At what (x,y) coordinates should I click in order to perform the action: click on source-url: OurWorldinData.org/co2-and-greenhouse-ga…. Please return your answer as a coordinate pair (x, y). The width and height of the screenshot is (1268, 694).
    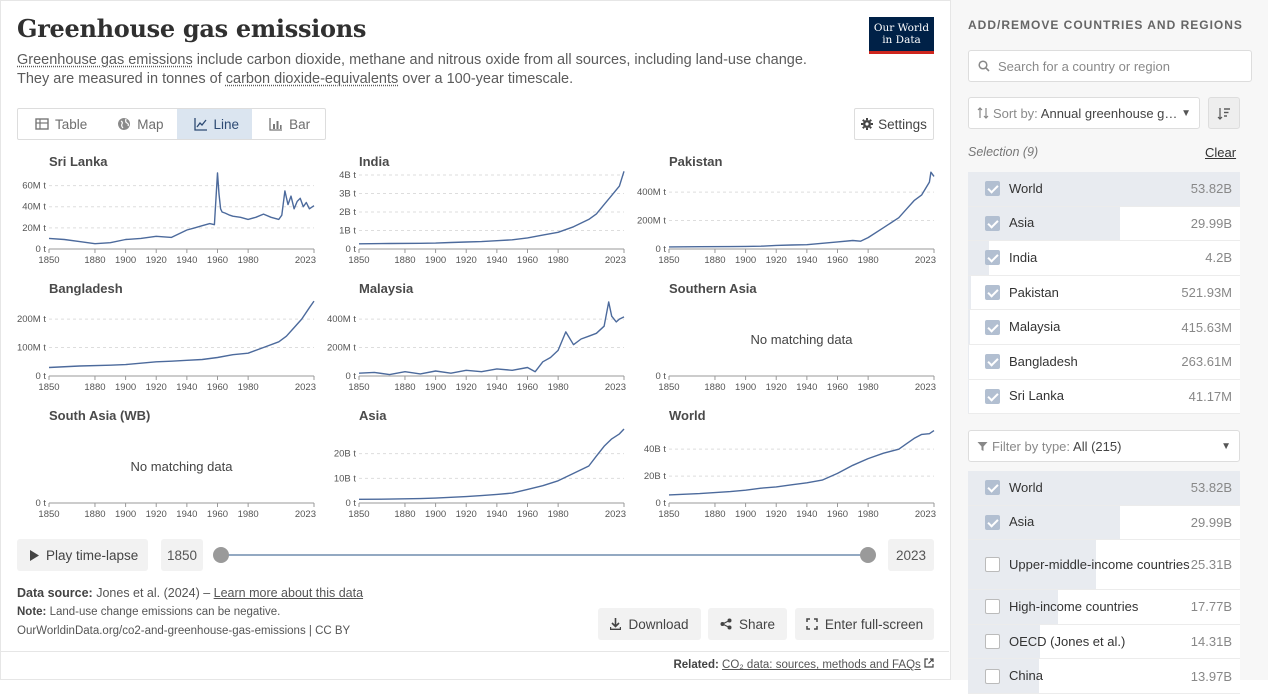
    Looking at the image, I should click on (190, 631).